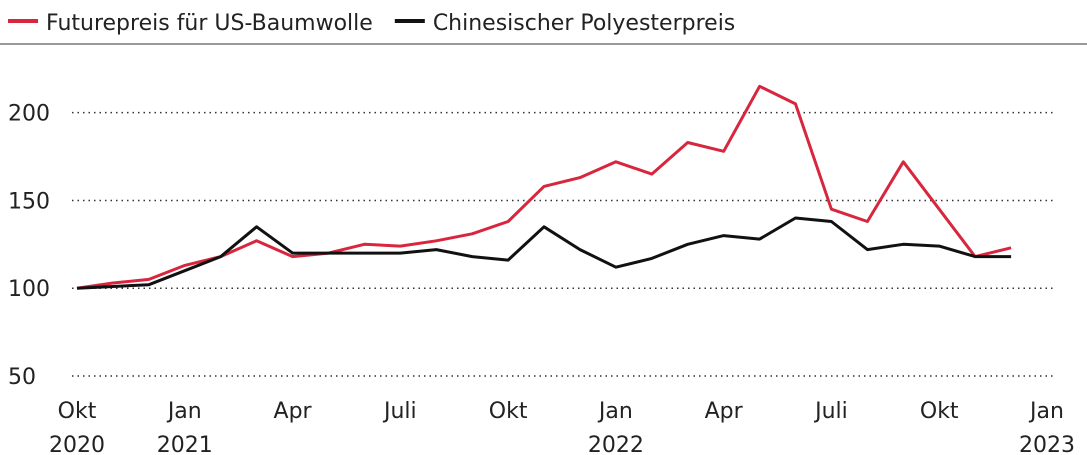 The image size is (1087, 455). I want to click on x-tick-label: Okt 2020, so click(77, 427).